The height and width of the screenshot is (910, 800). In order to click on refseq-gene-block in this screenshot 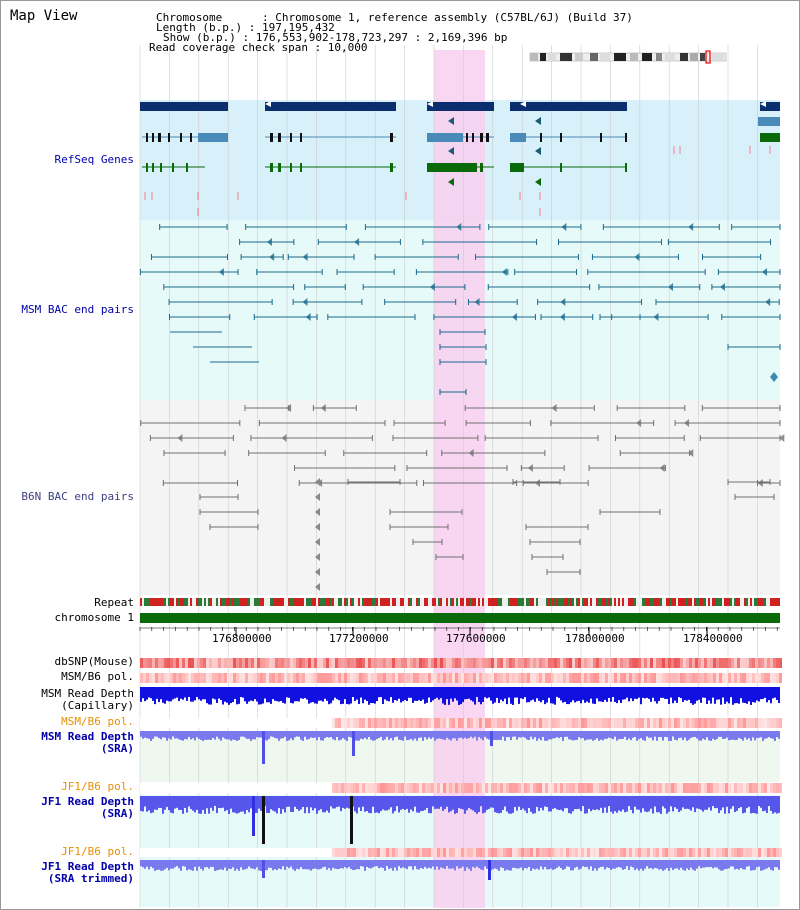, I will do `click(770, 137)`.